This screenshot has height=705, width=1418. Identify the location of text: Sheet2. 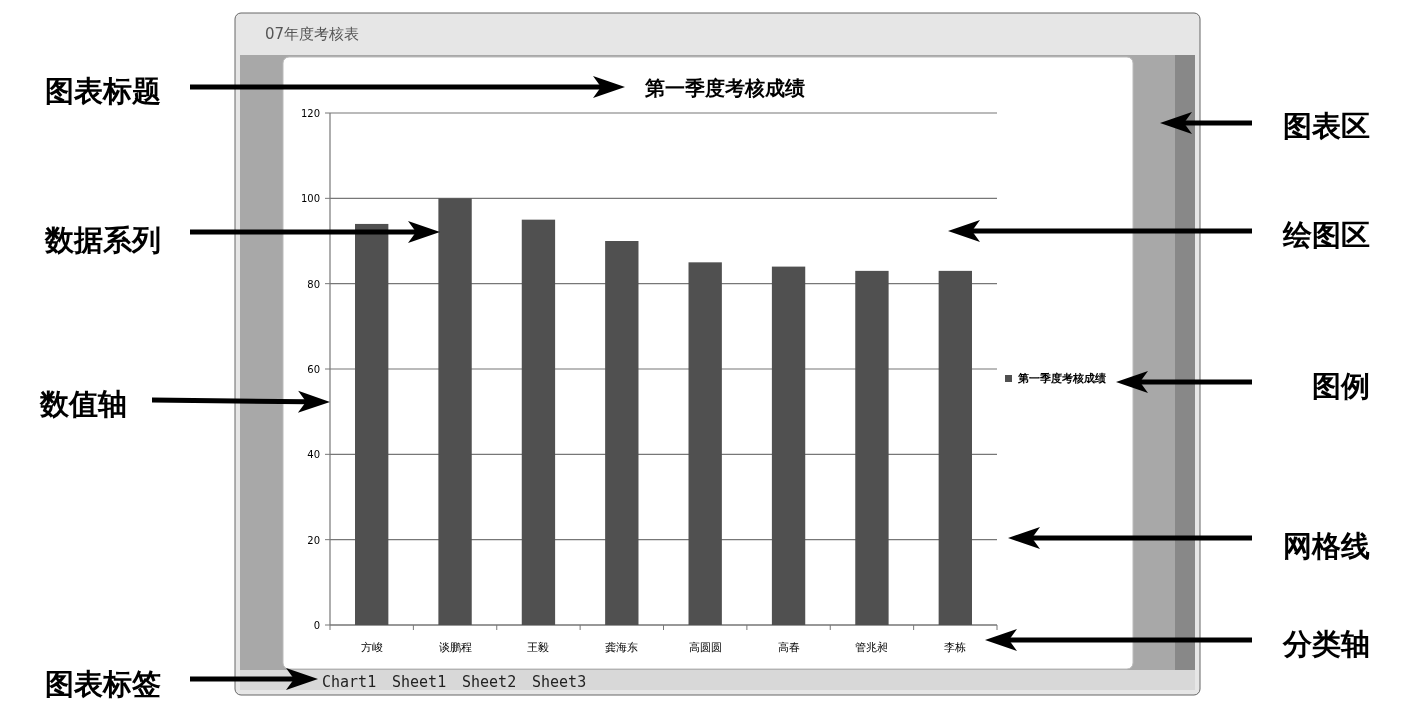
(489, 682).